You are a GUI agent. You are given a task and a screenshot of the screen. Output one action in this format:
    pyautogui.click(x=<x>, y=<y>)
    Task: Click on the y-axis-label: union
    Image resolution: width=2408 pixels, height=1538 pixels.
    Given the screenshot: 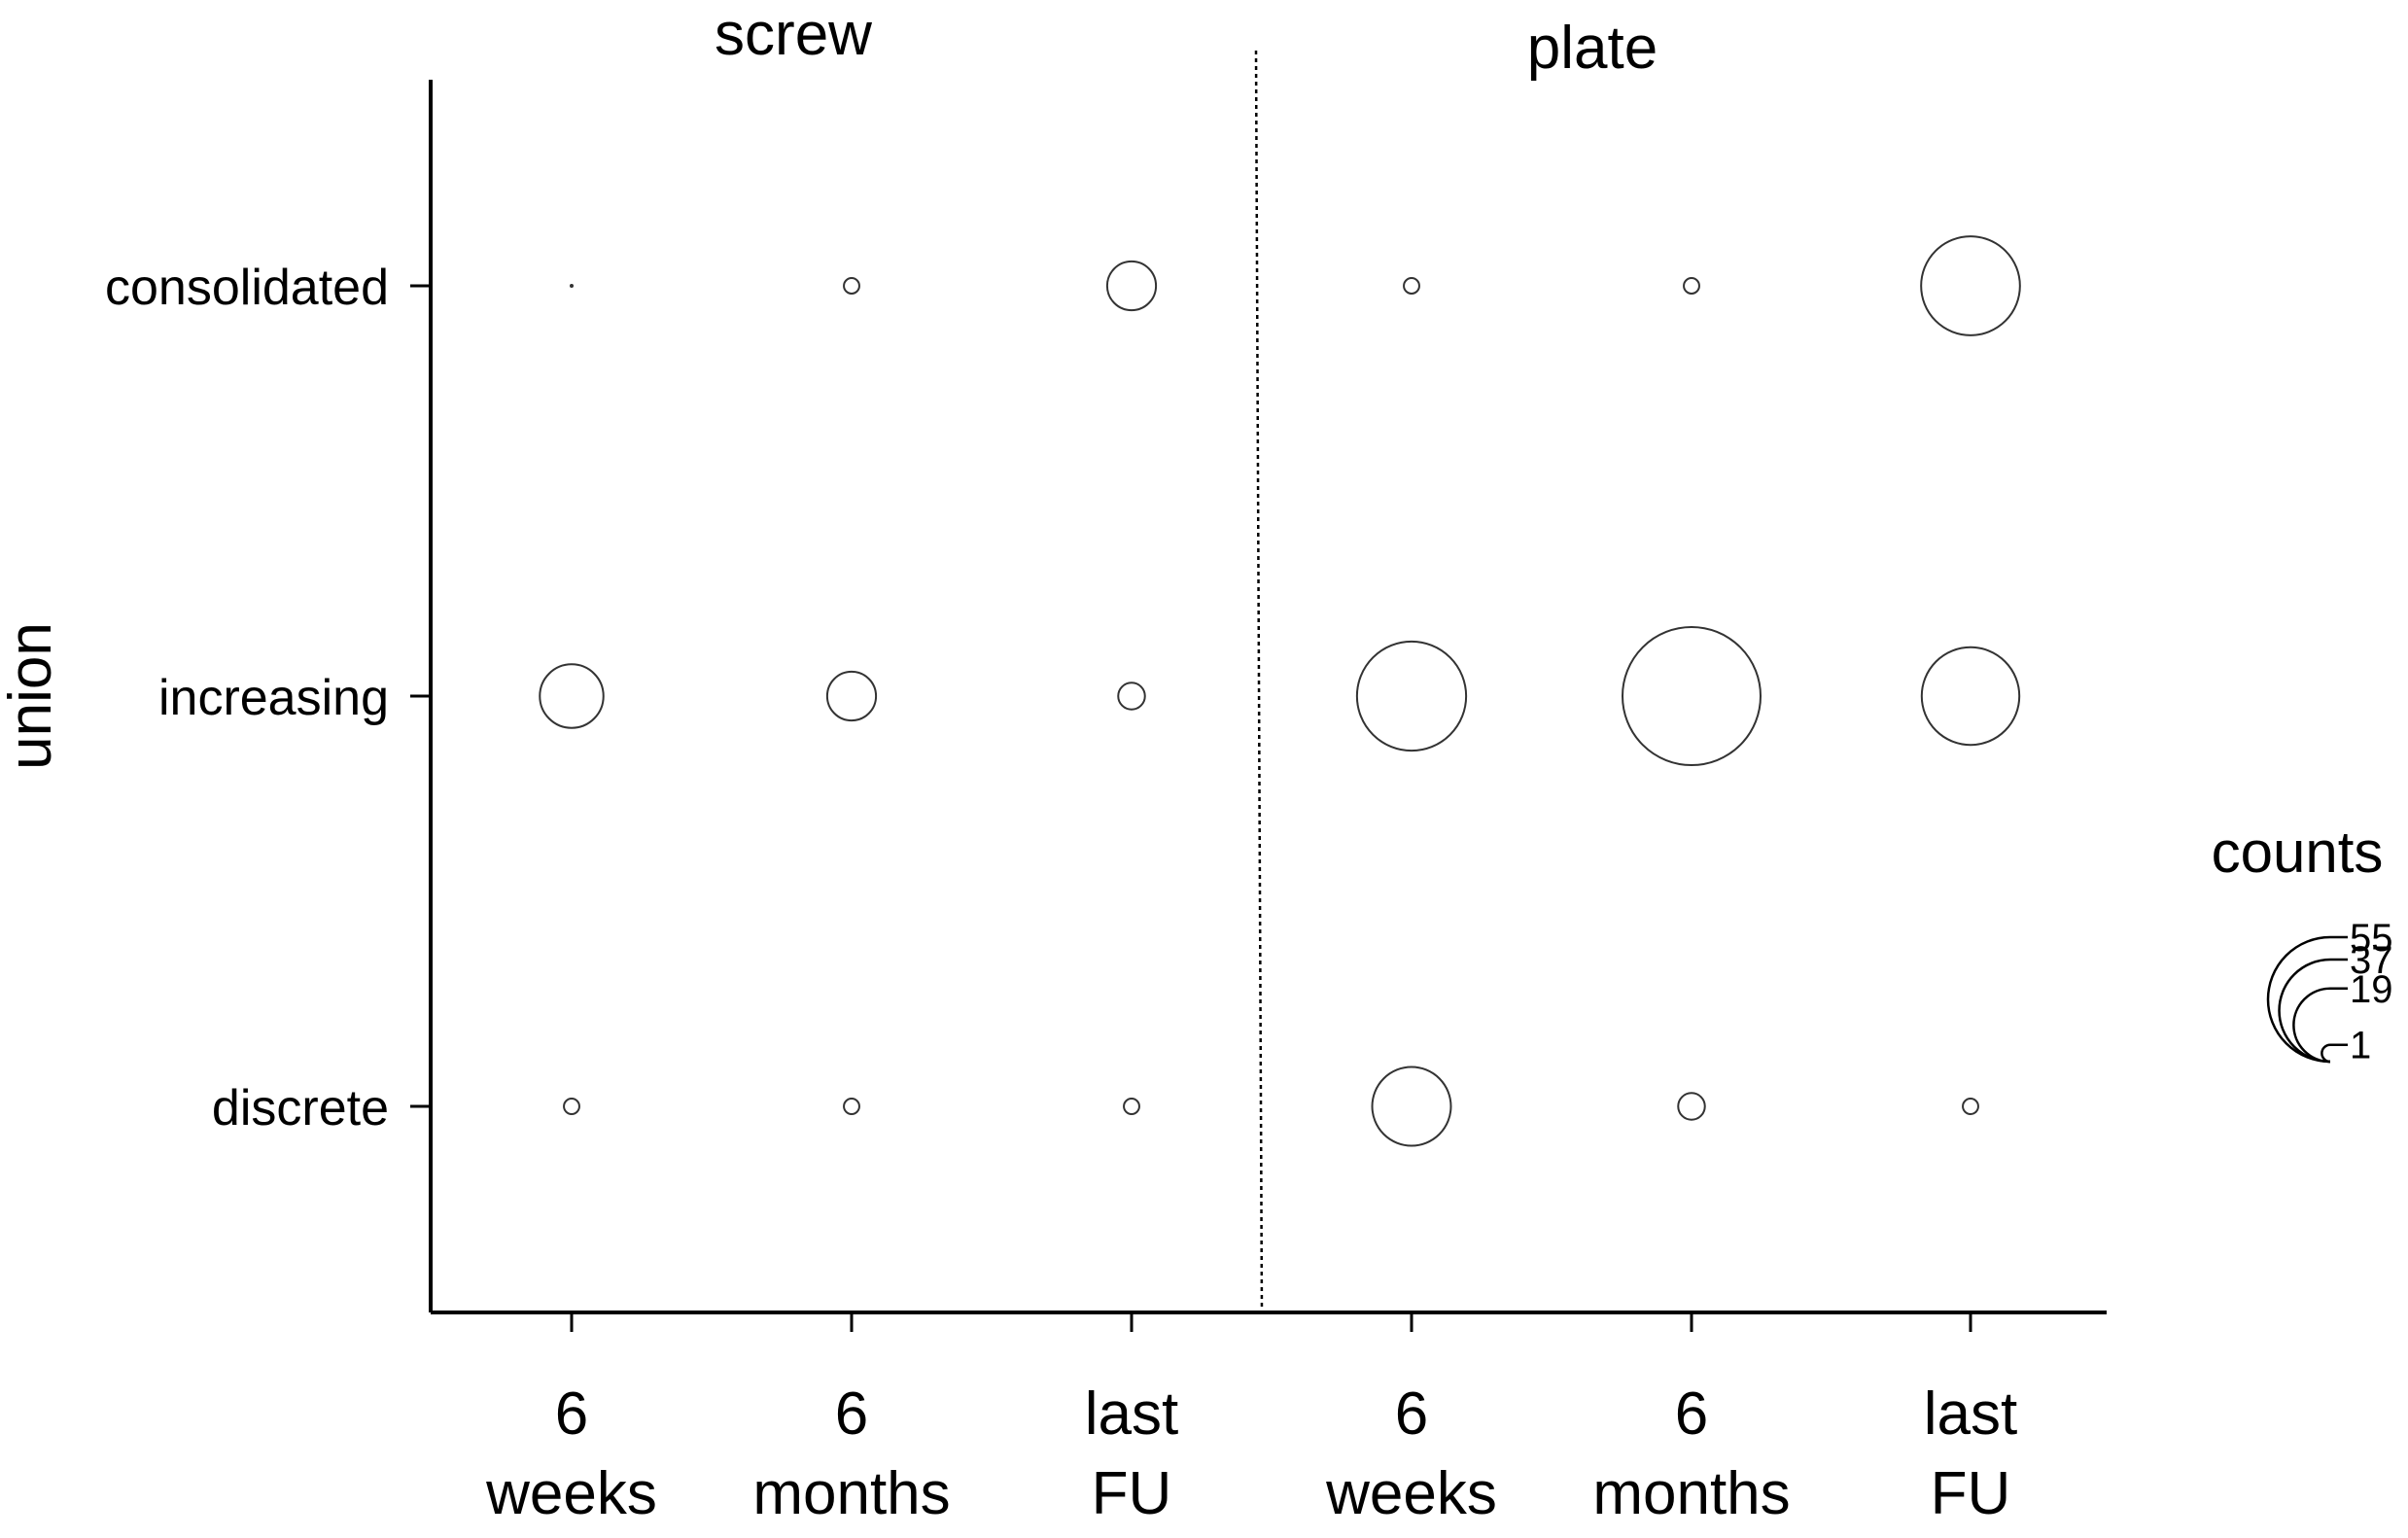 What is the action you would take?
    pyautogui.click(x=32, y=696)
    